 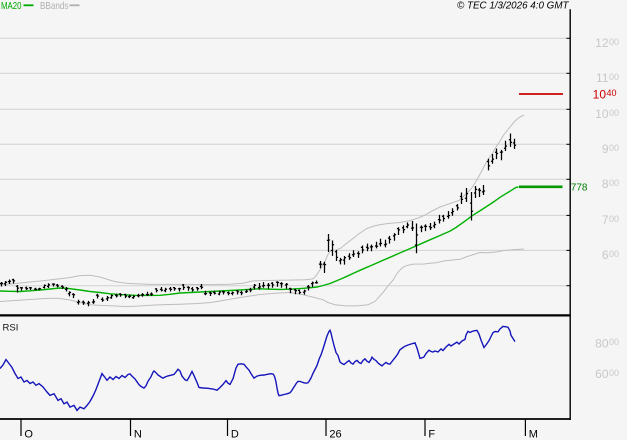 I want to click on svg-text: 12, so click(x=602, y=43).